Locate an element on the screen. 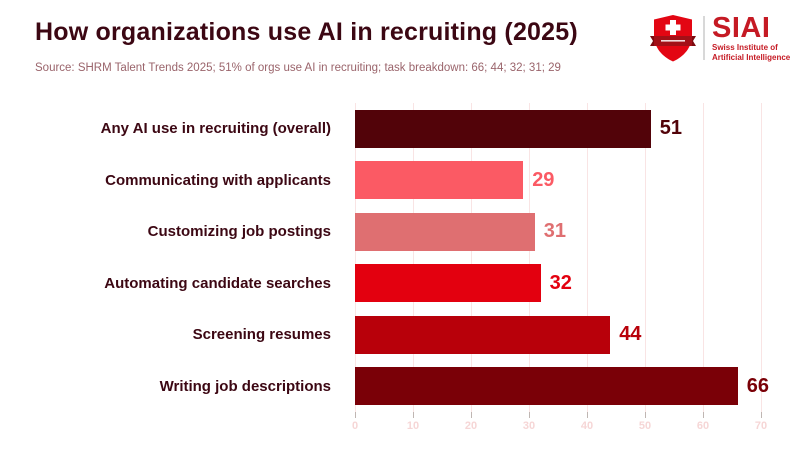 The width and height of the screenshot is (800, 450). bar-row: Communicating with applicants 29 is located at coordinates (400, 181).